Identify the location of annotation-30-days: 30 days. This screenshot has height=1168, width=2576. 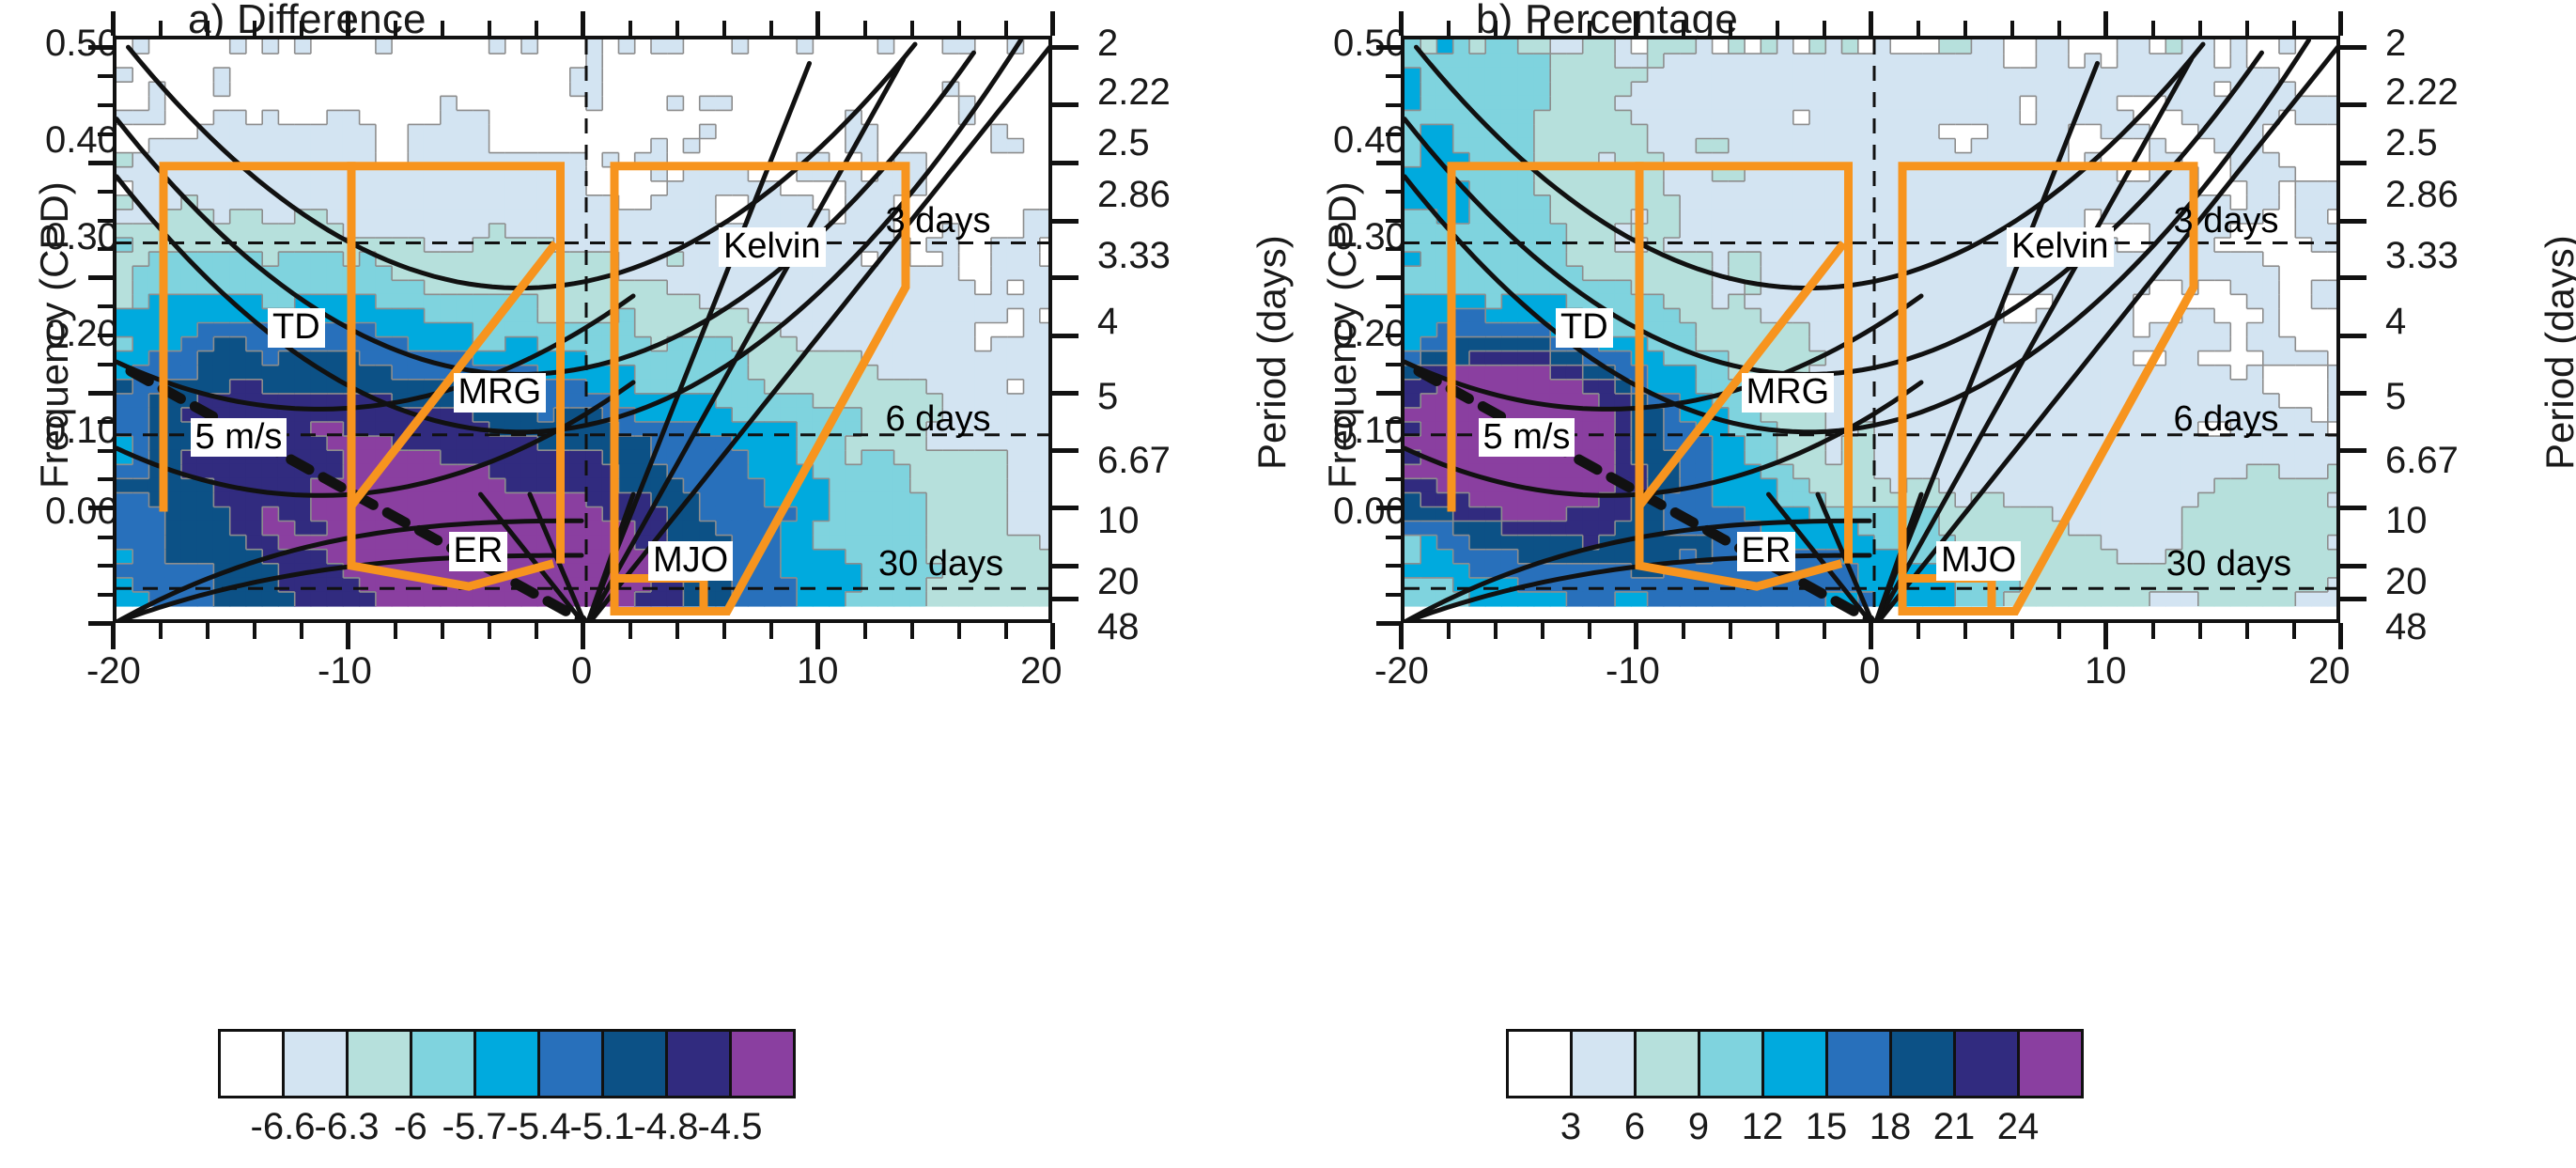
(941, 564).